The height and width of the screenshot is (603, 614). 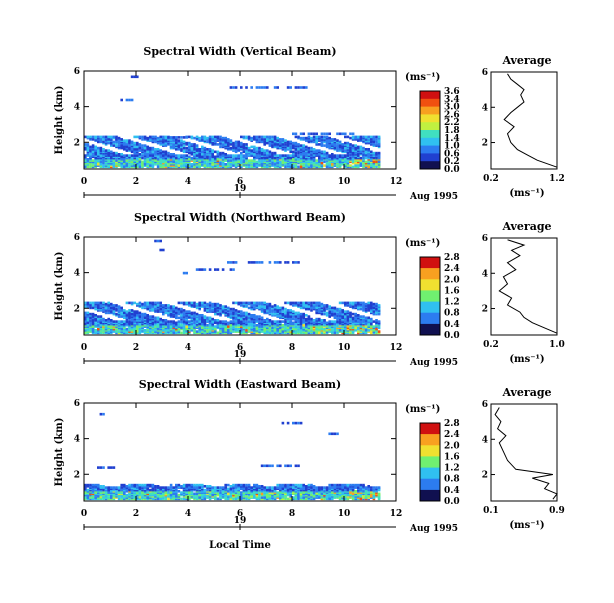 What do you see at coordinates (440, 297) in the screenshot?
I see `colorbar: 2.82.42.01.61.20.80.40.0` at bounding box center [440, 297].